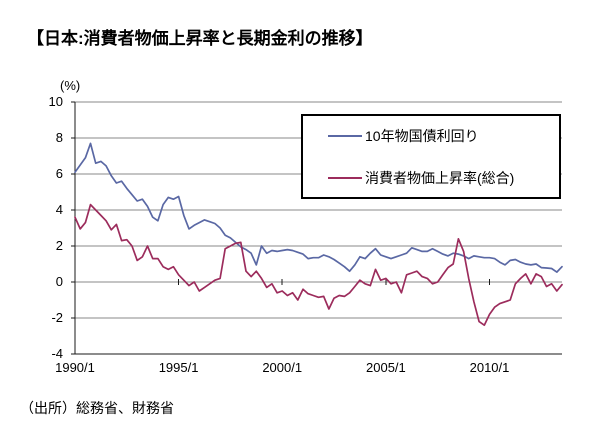 This screenshot has height=439, width=600. Describe the element at coordinates (490, 367) in the screenshot. I see `x-tick-label: 2010/1` at that location.